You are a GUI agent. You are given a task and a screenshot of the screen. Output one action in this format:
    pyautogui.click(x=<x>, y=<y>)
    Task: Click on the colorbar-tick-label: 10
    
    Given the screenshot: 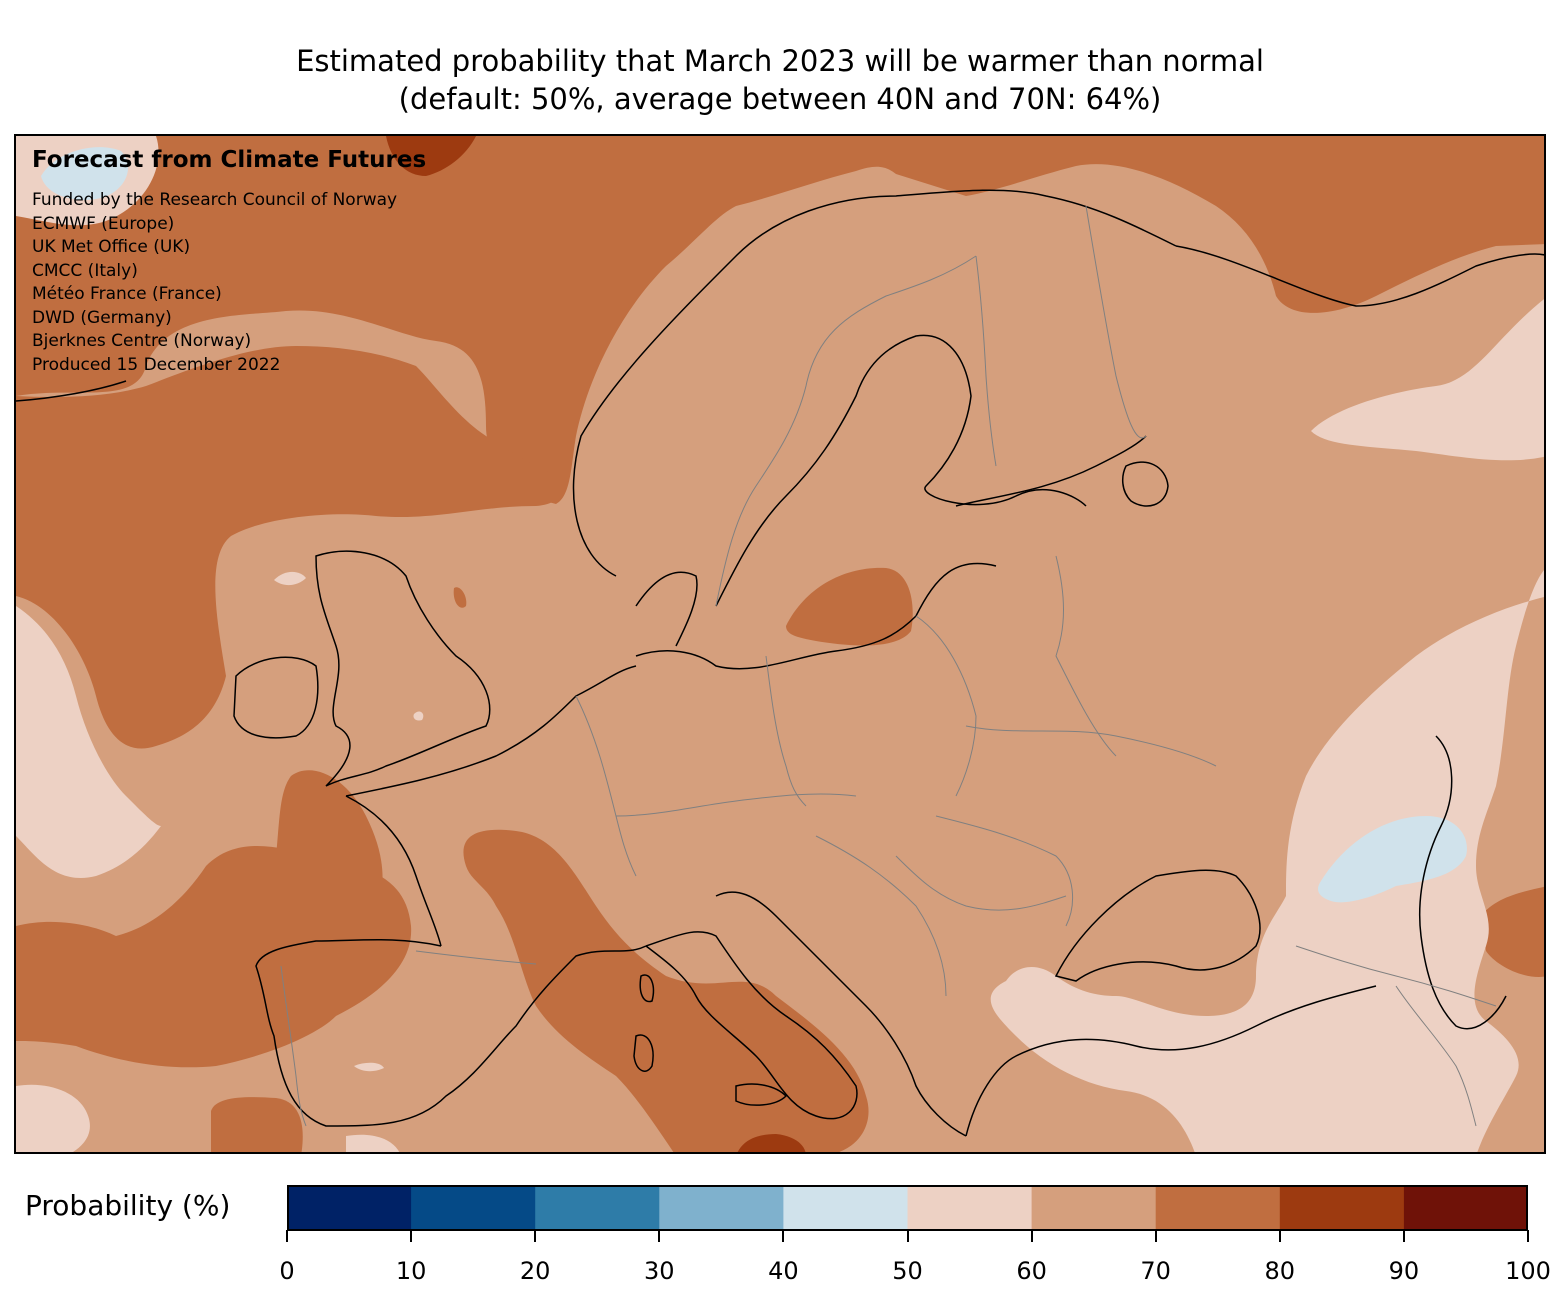 What is the action you would take?
    pyautogui.click(x=411, y=1271)
    